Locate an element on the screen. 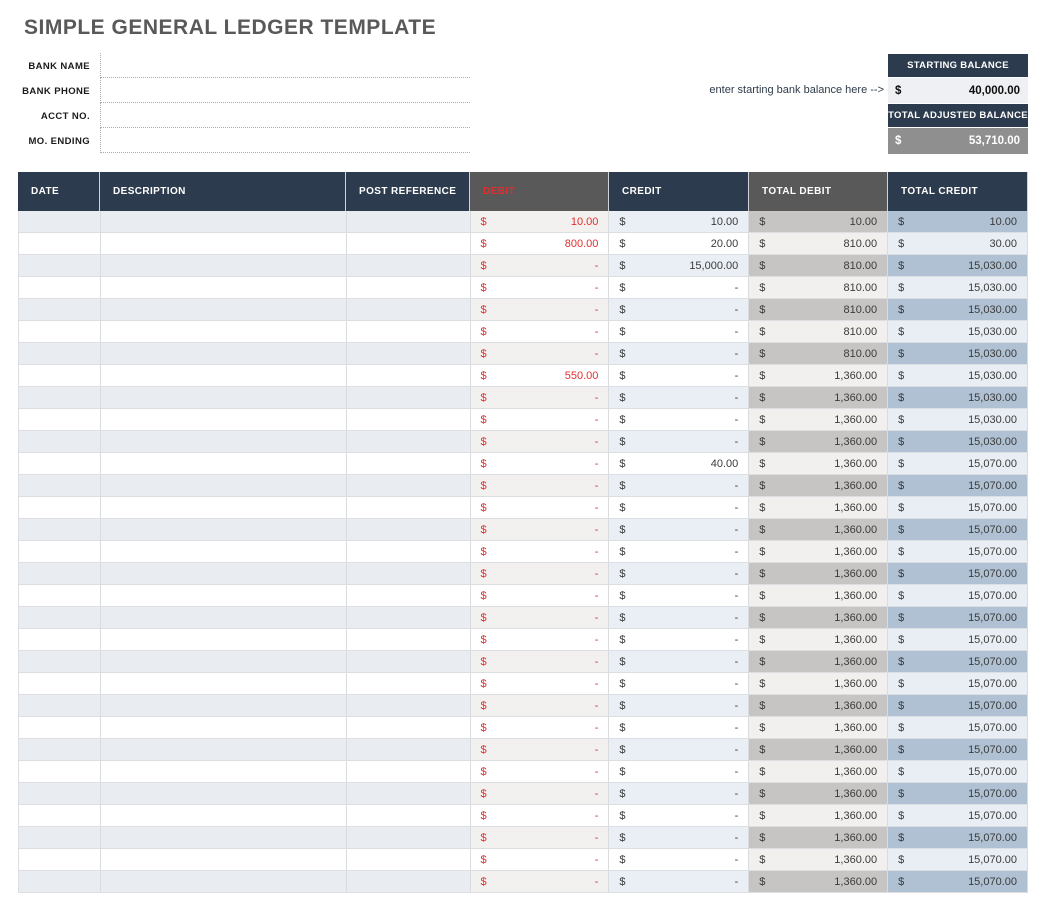 The height and width of the screenshot is (917, 1049). cell-credit: $ 10.00 is located at coordinates (679, 222).